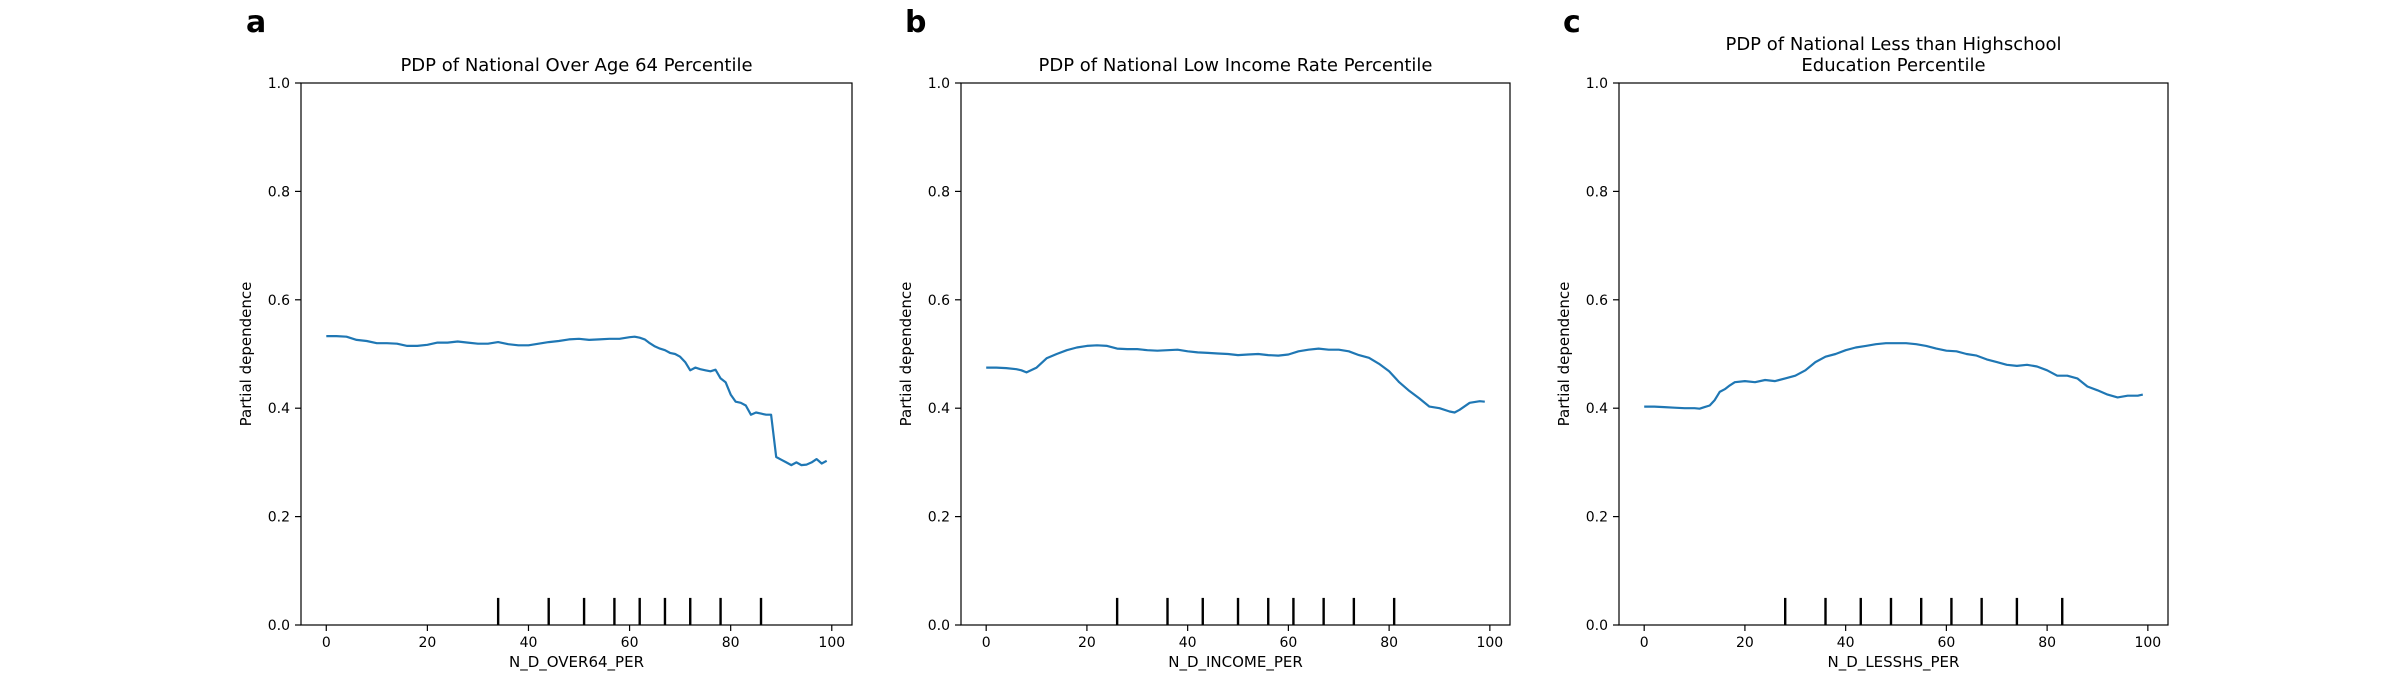 The width and height of the screenshot is (2400, 700). I want to click on chart-title: PDP of National Less than Highschool, so click(1893, 44).